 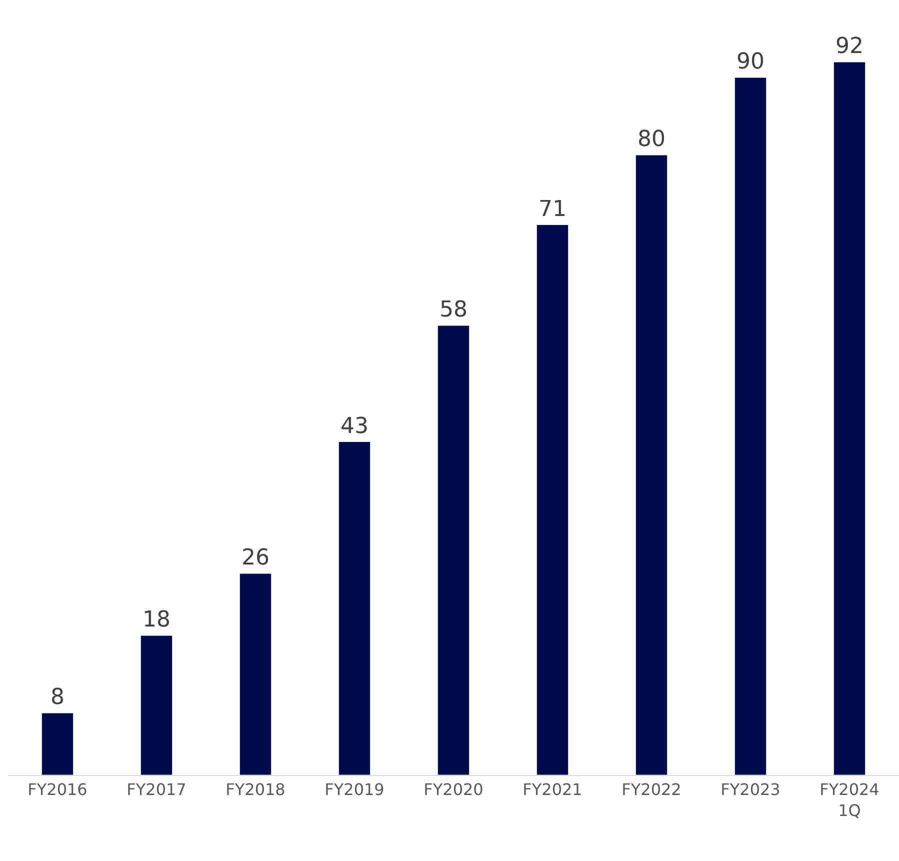 What do you see at coordinates (58, 790) in the screenshot?
I see `x-tick-label: FY2016` at bounding box center [58, 790].